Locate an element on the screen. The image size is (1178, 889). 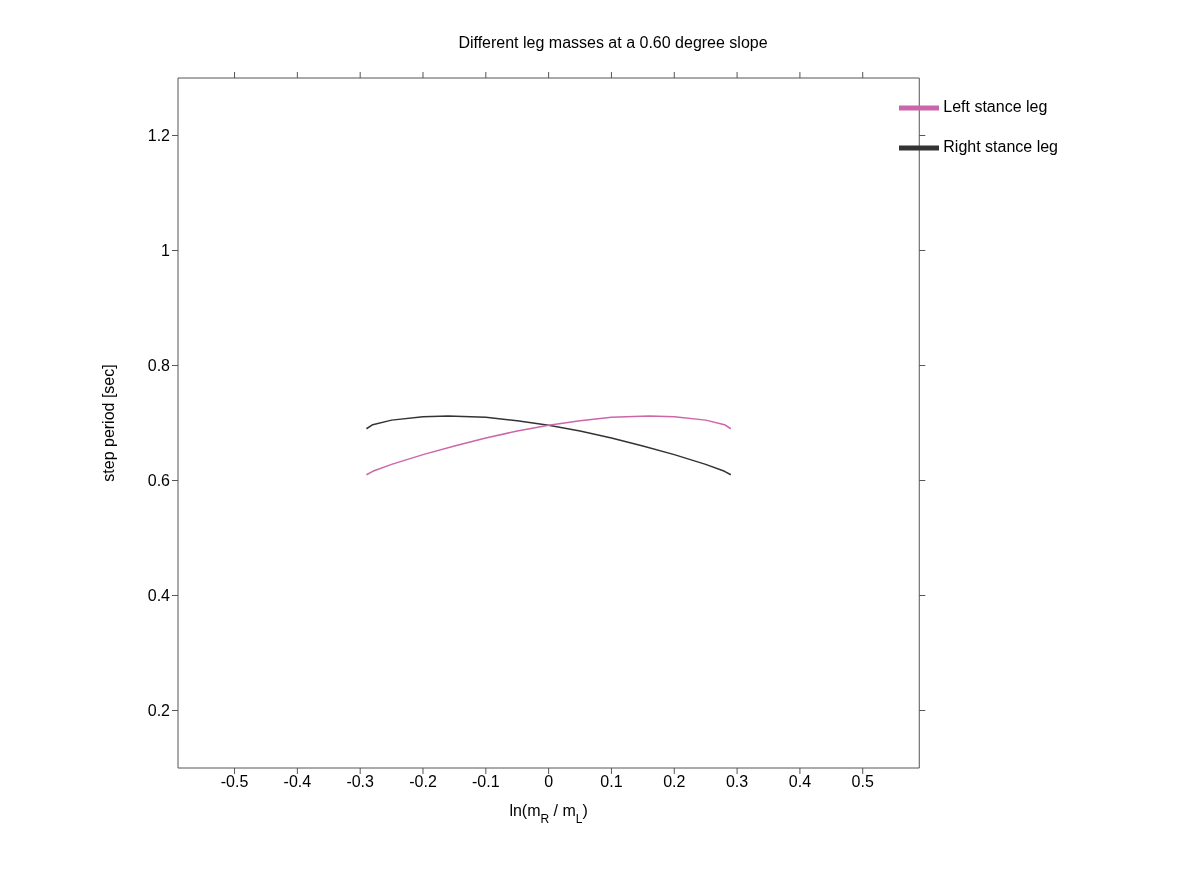
x-tick-label: -0.5 is located at coordinates (234, 782).